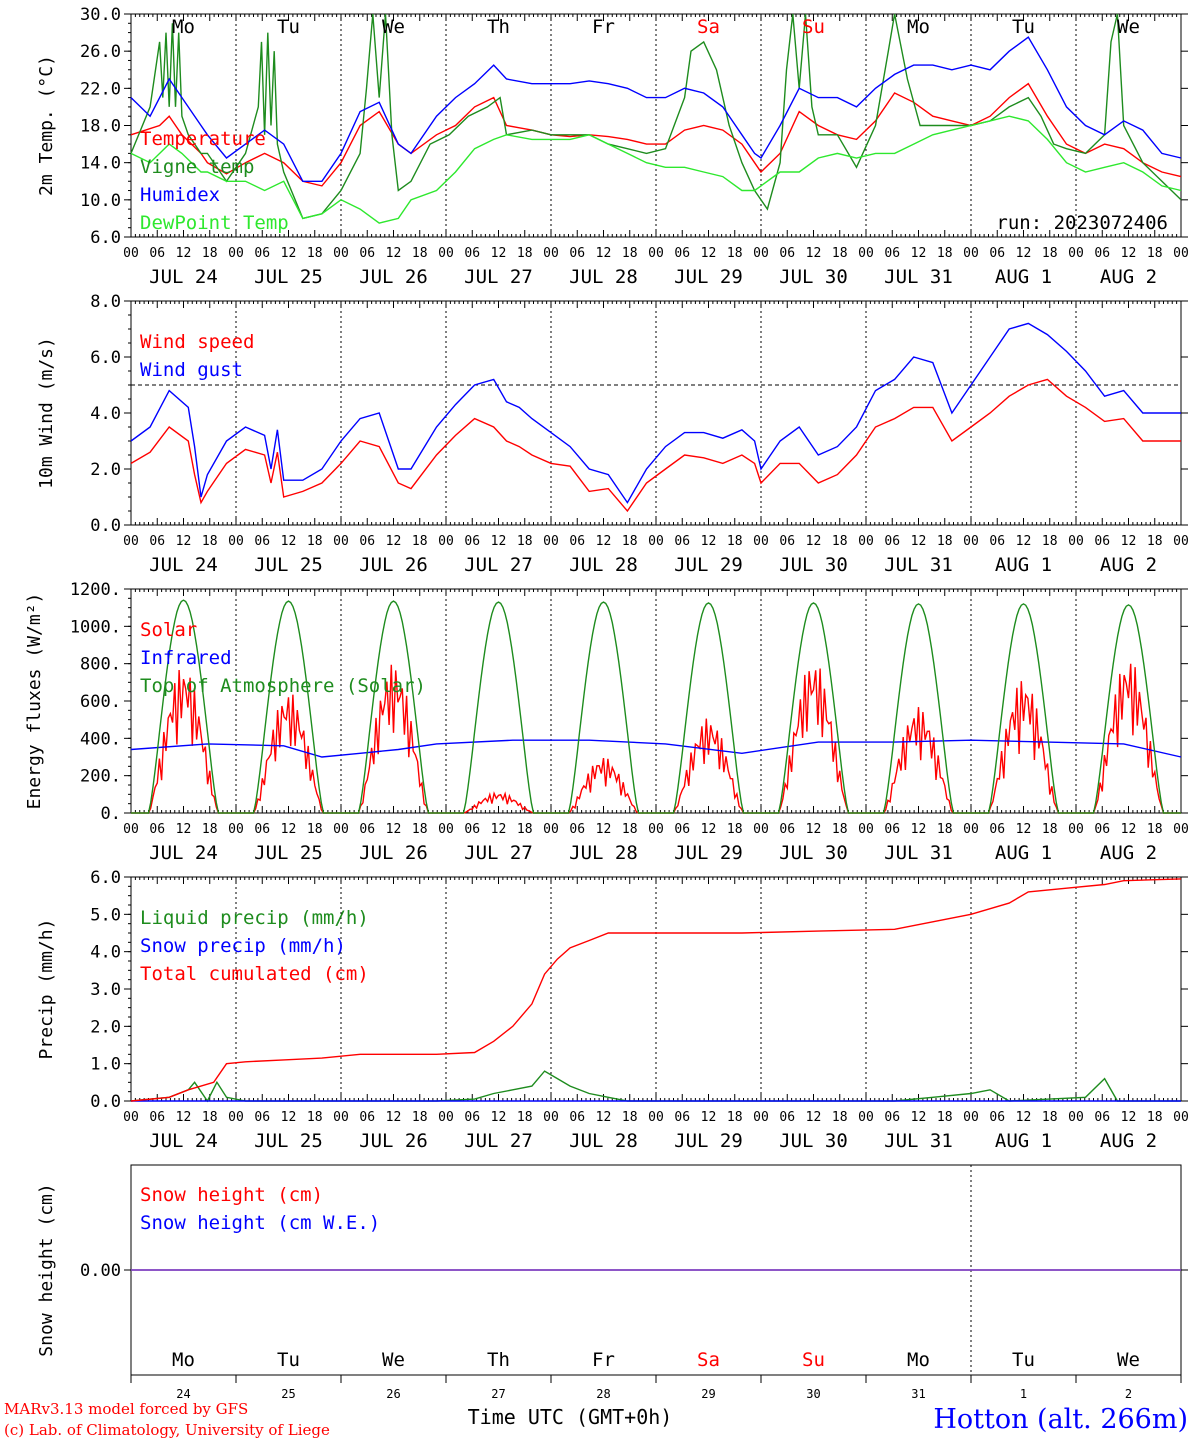  What do you see at coordinates (231, 1195) in the screenshot?
I see `legend-entry: Snow height (cm)` at bounding box center [231, 1195].